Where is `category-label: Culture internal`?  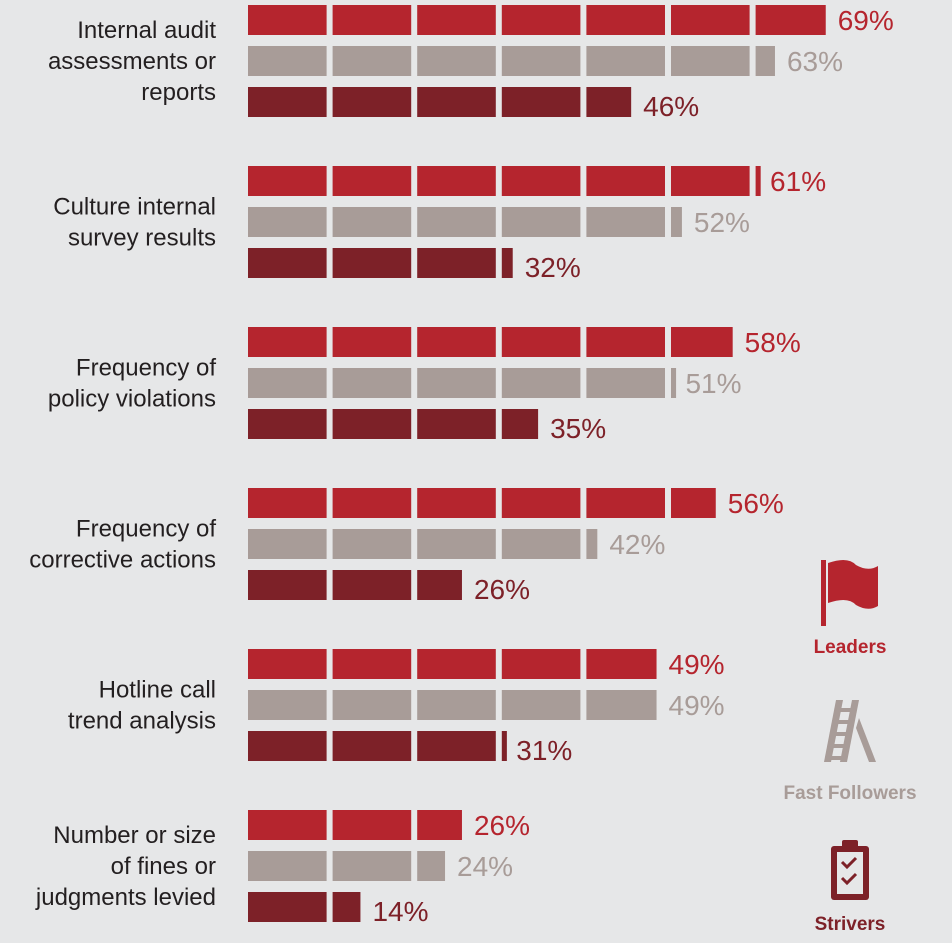 category-label: Culture internal is located at coordinates (134, 207).